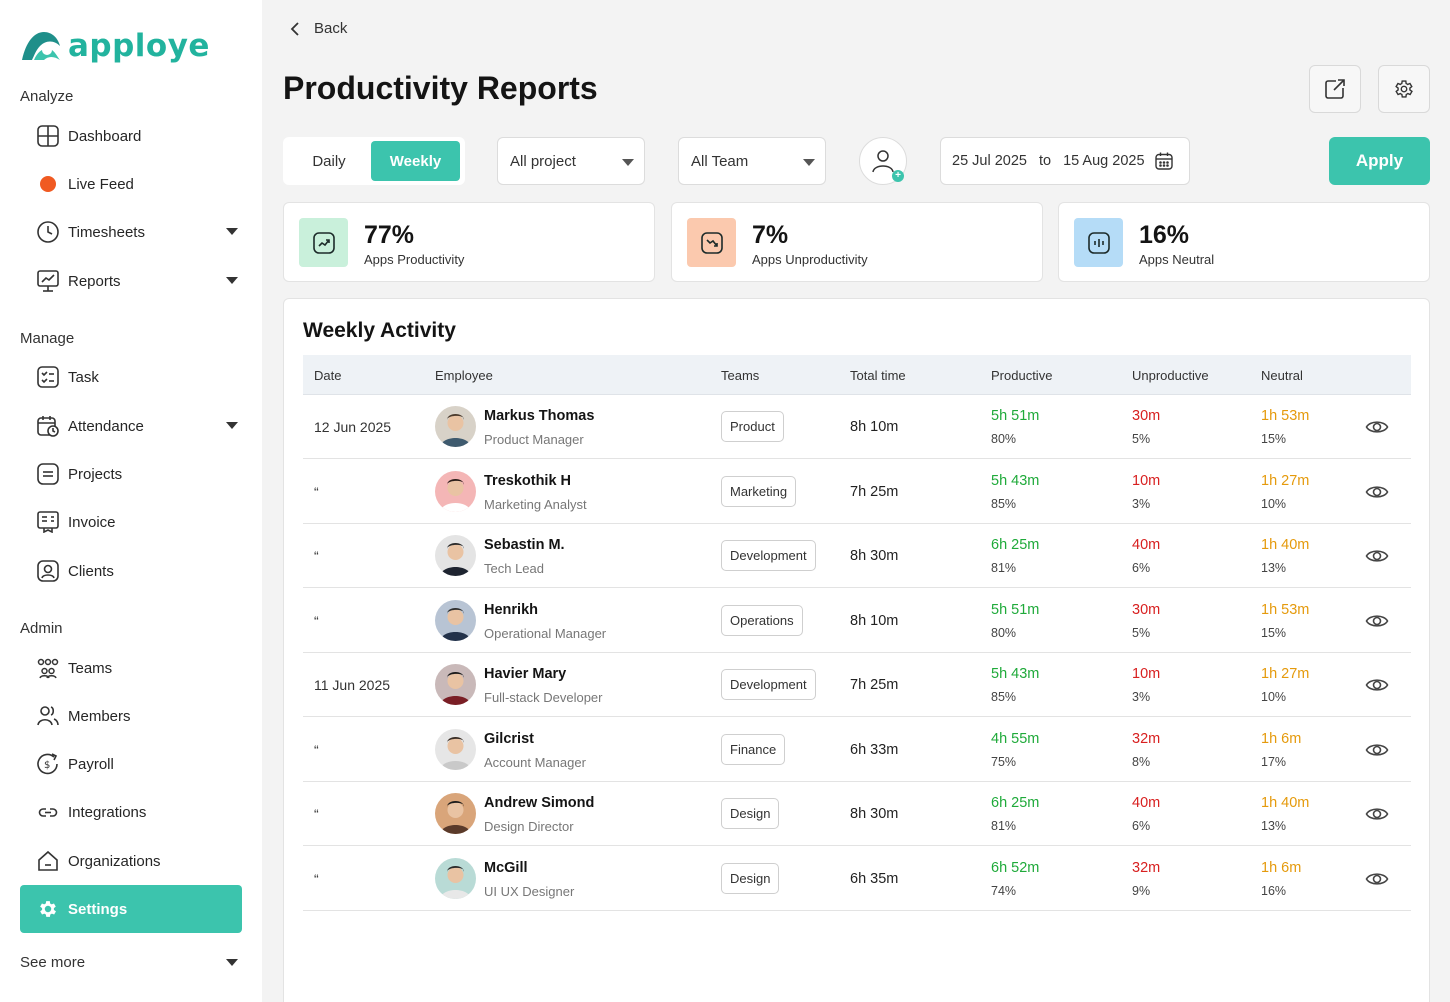  Describe the element at coordinates (1015, 416) in the screenshot. I see `productive-time: 5h 51m` at that location.